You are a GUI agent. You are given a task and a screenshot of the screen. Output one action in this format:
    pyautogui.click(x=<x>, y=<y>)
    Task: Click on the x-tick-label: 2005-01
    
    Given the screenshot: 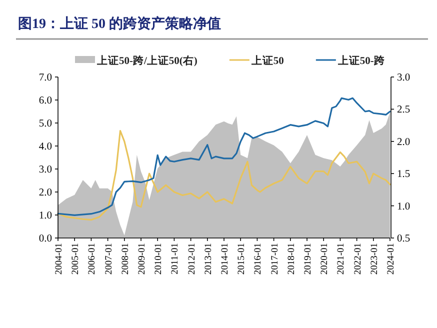 What is the action you would take?
    pyautogui.click(x=76, y=258)
    